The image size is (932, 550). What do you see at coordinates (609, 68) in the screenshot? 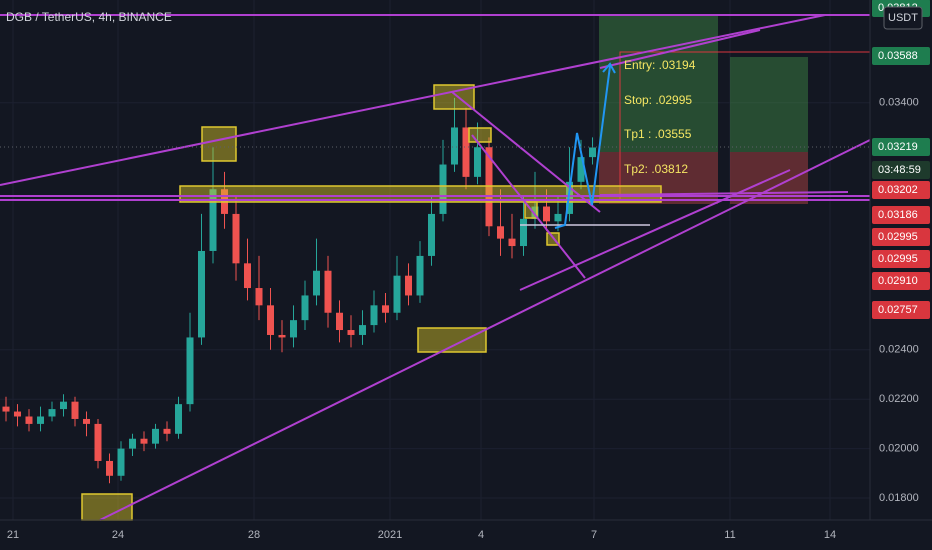
I see `arrow-head` at bounding box center [609, 68].